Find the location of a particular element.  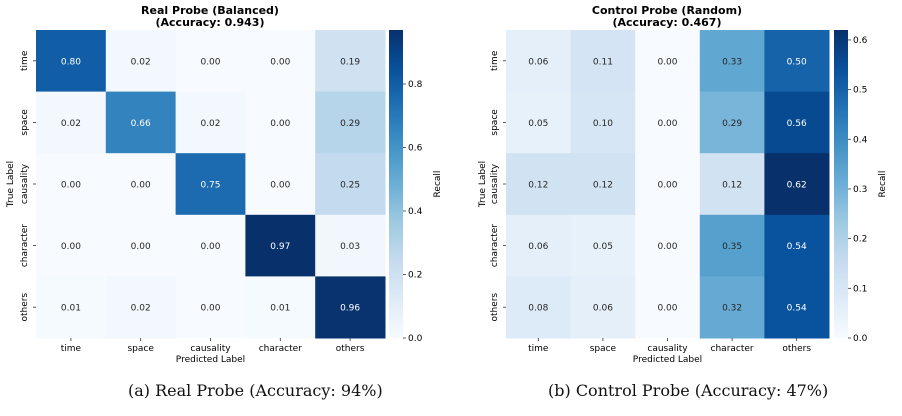

colorbar-tick-label: 0.0 is located at coordinates (415, 339).